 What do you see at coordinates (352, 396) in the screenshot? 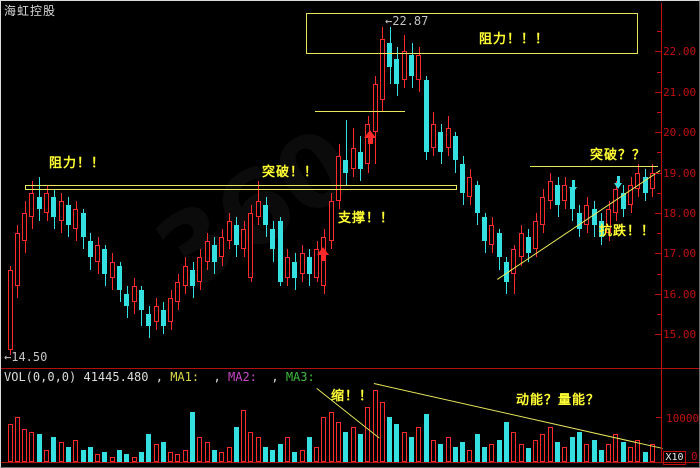
I see `annotation-text: 缩！！` at bounding box center [352, 396].